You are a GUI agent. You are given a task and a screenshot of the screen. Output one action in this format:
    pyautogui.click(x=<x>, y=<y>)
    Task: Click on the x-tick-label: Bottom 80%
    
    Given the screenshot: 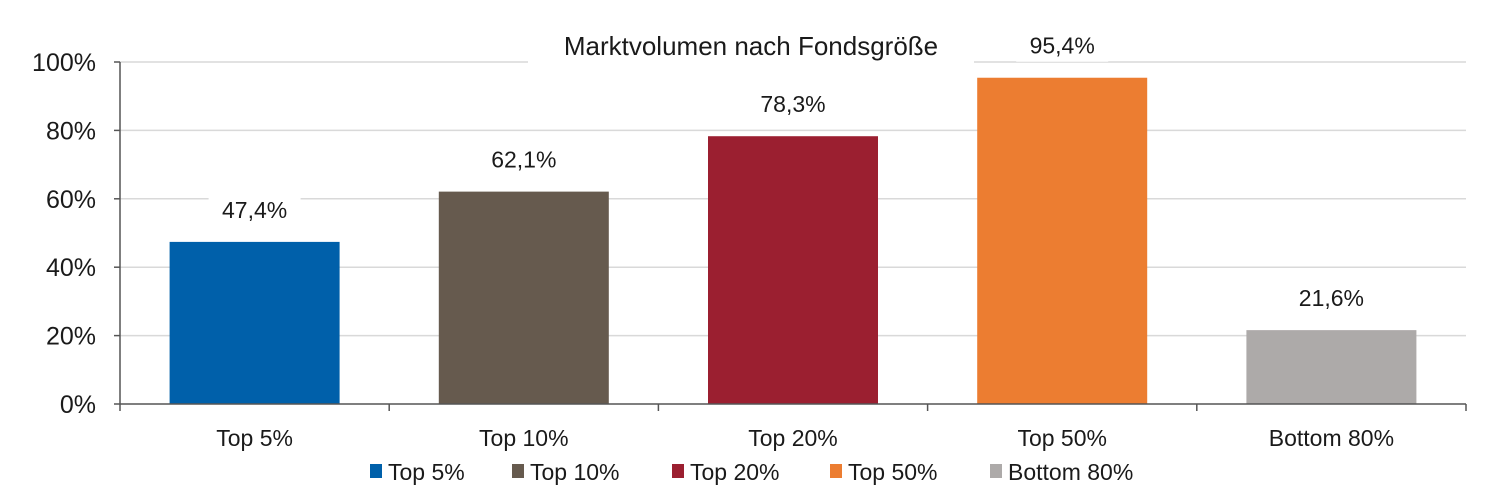 What is the action you would take?
    pyautogui.click(x=1331, y=438)
    